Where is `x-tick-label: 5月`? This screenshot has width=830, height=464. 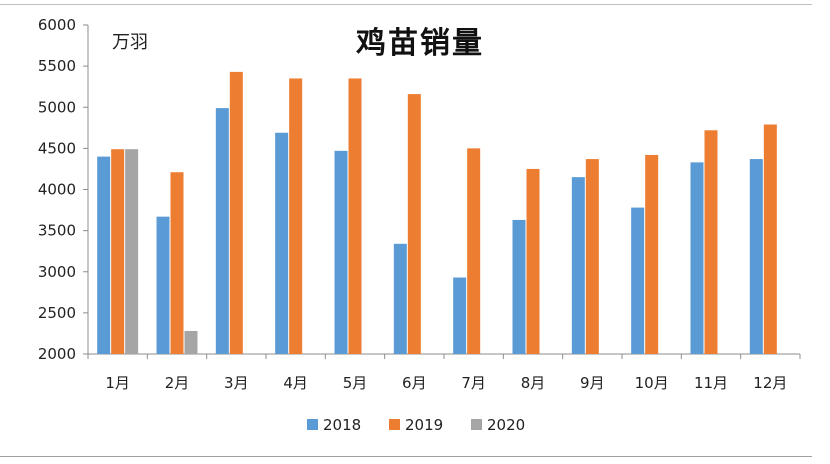
x-tick-label: 5月 is located at coordinates (355, 383).